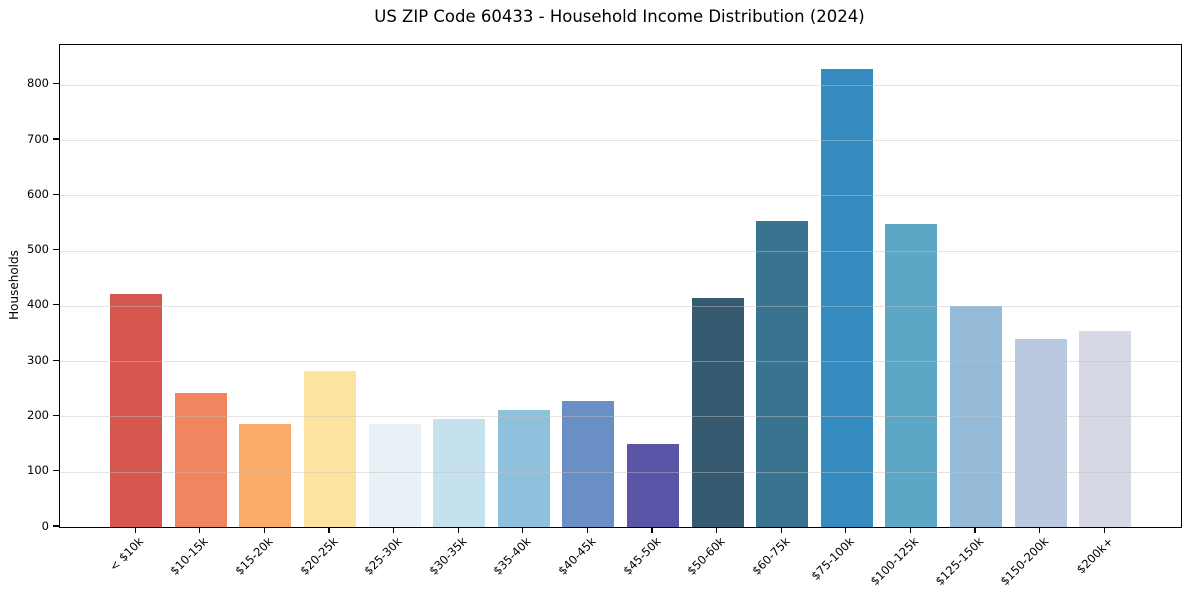 The height and width of the screenshot is (590, 1189). What do you see at coordinates (458, 530) in the screenshot?
I see `x-tick-mark-$30-35k` at bounding box center [458, 530].